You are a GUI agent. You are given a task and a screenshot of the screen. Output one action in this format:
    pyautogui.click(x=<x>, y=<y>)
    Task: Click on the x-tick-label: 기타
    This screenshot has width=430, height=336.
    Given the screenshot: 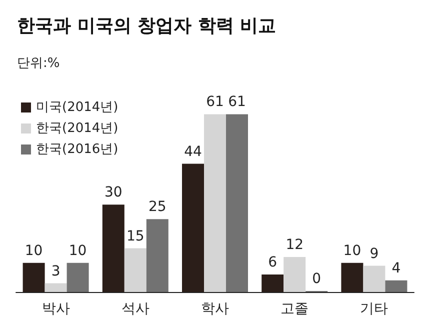 What is the action you would take?
    pyautogui.click(x=374, y=309)
    